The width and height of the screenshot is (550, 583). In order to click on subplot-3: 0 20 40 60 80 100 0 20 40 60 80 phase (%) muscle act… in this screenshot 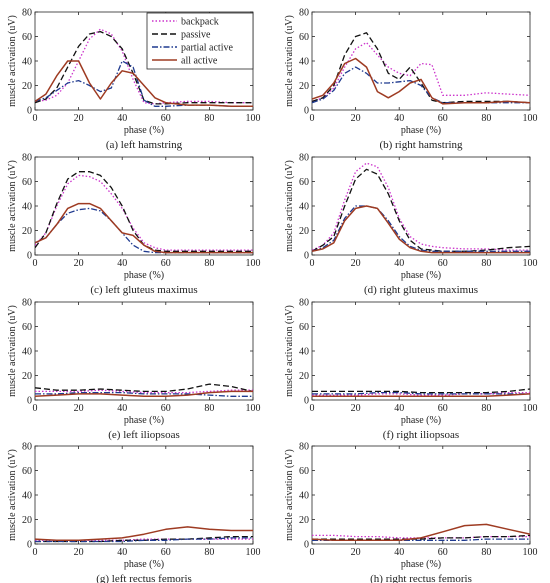, I will do `click(134, 225)`.